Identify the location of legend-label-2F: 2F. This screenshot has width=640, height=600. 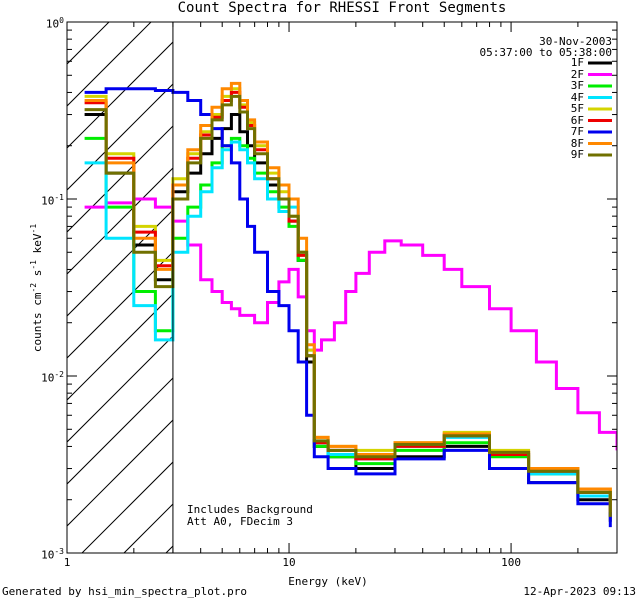
(577, 74).